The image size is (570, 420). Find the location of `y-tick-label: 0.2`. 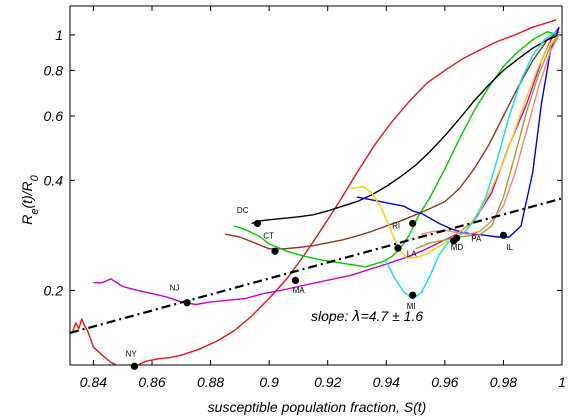

y-tick-label: 0.2 is located at coordinates (54, 290).